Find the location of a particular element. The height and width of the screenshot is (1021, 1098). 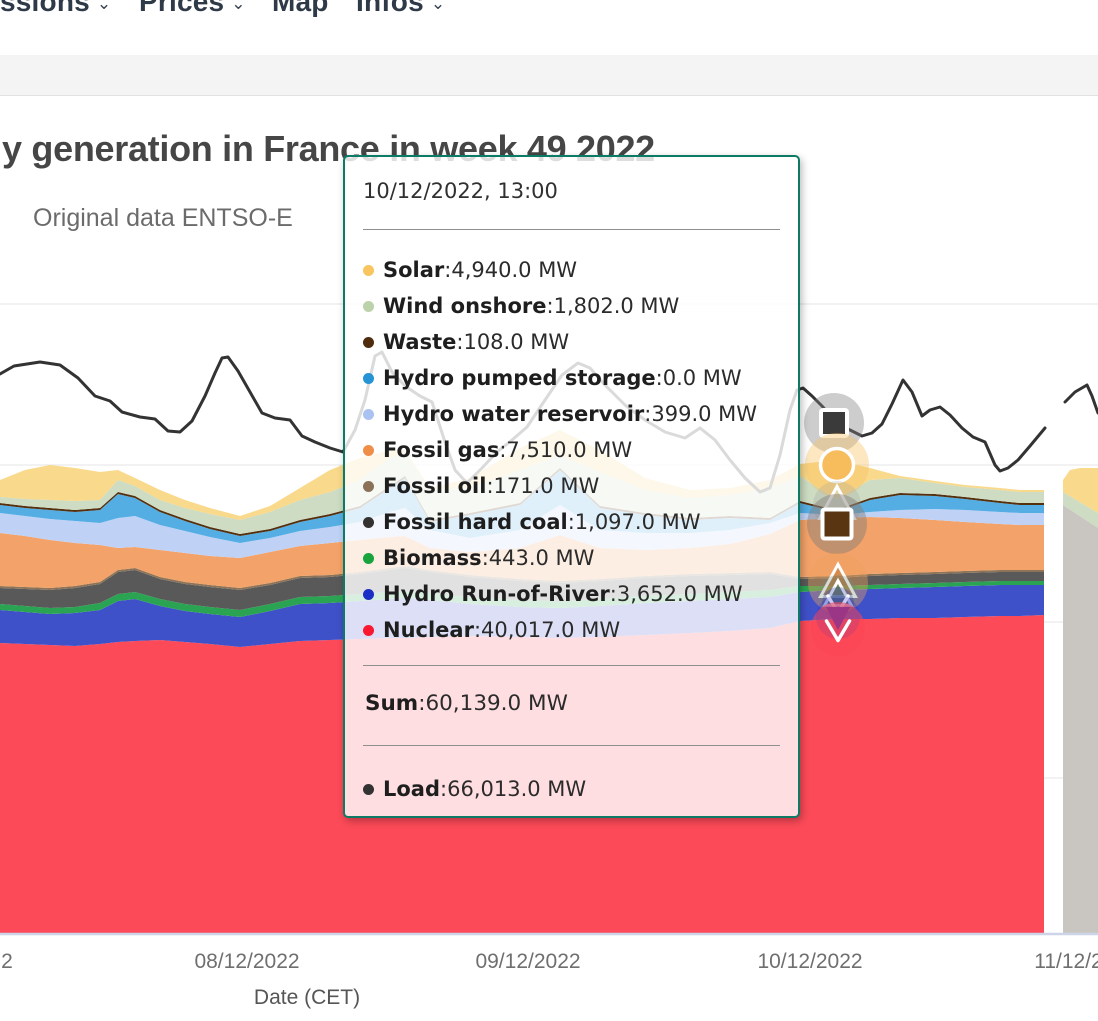

marker-nuclear-chevron is located at coordinates (838, 631).